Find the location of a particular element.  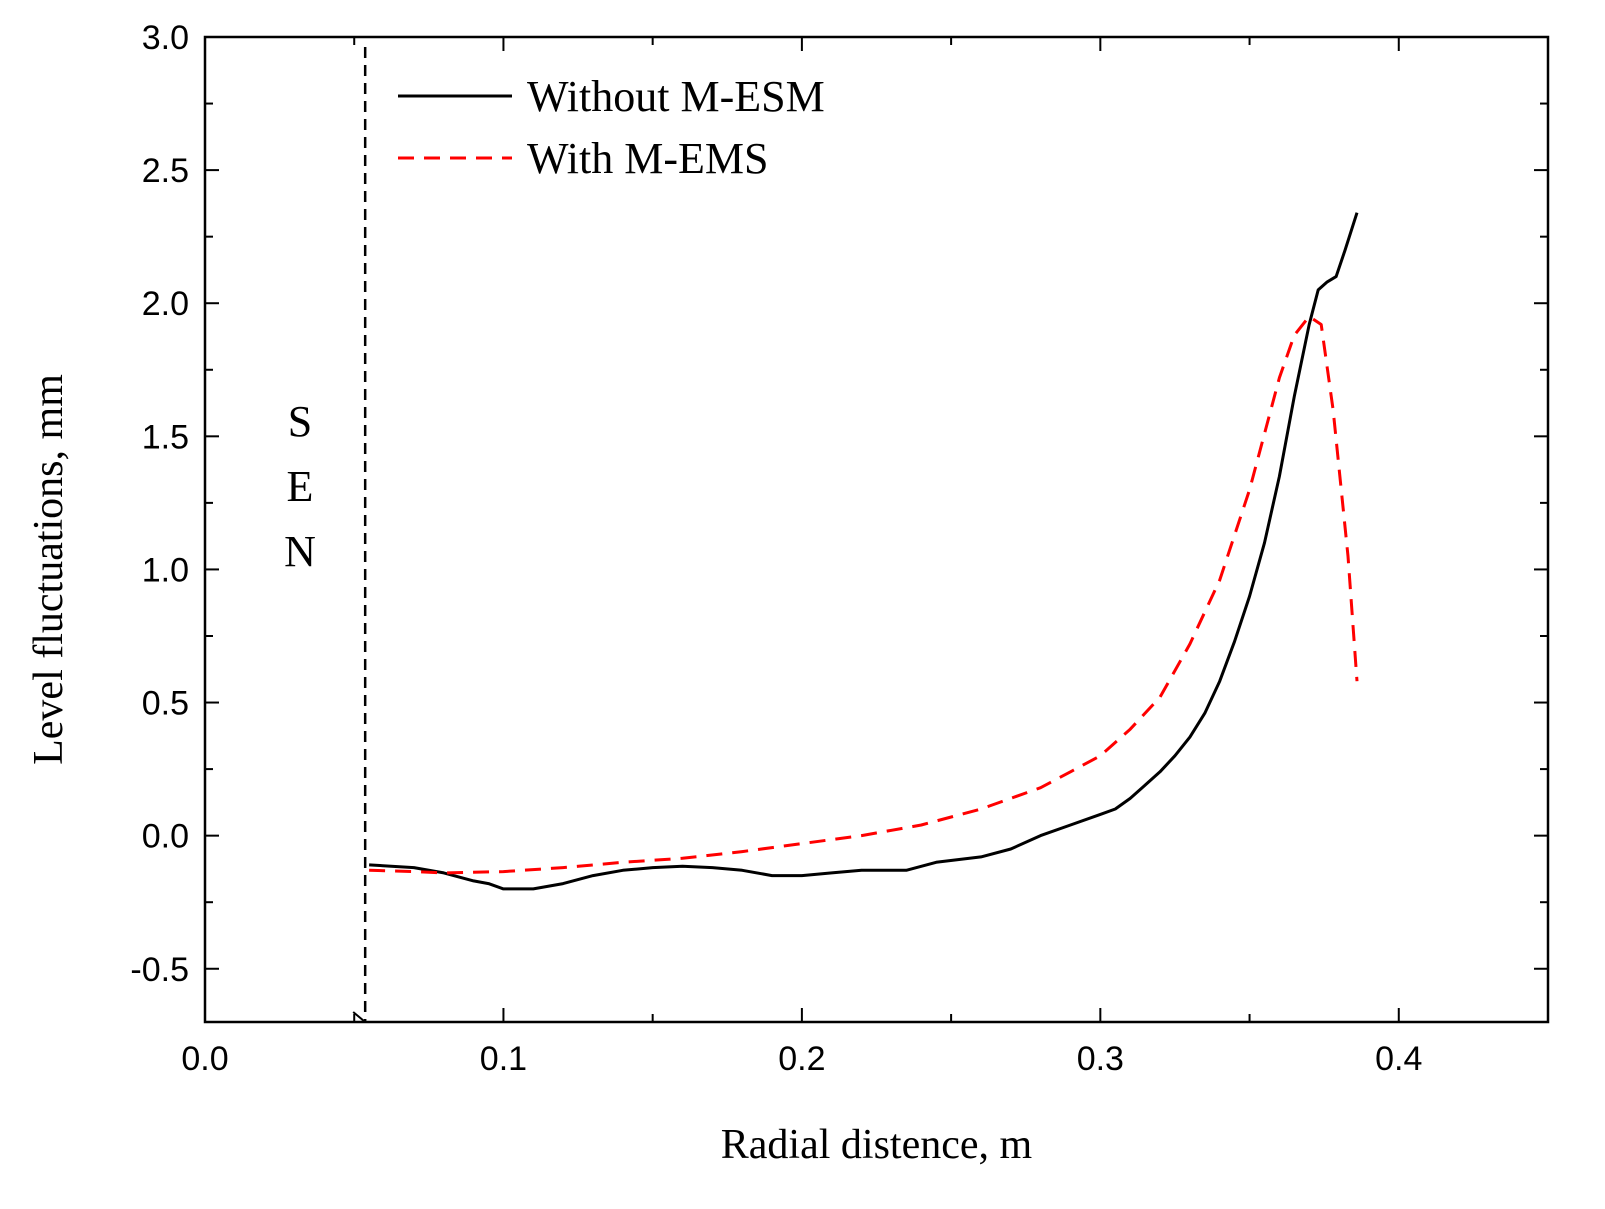

legend-label-1: With M-EMS is located at coordinates (647, 158).